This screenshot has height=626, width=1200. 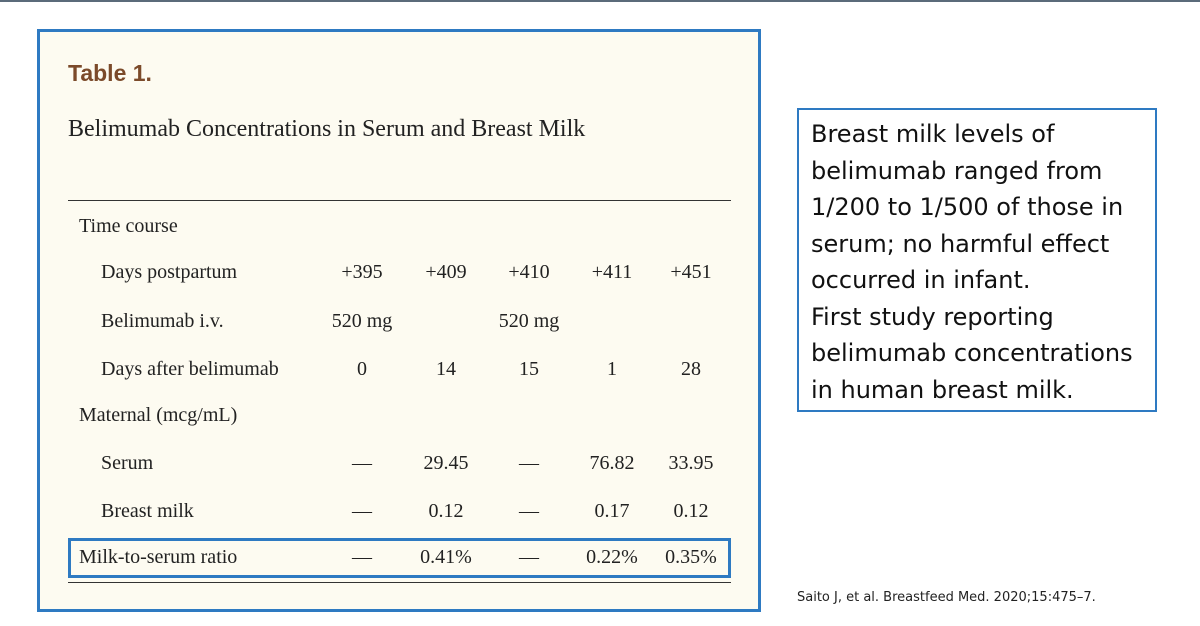 What do you see at coordinates (446, 272) in the screenshot?
I see `table-cell: +409` at bounding box center [446, 272].